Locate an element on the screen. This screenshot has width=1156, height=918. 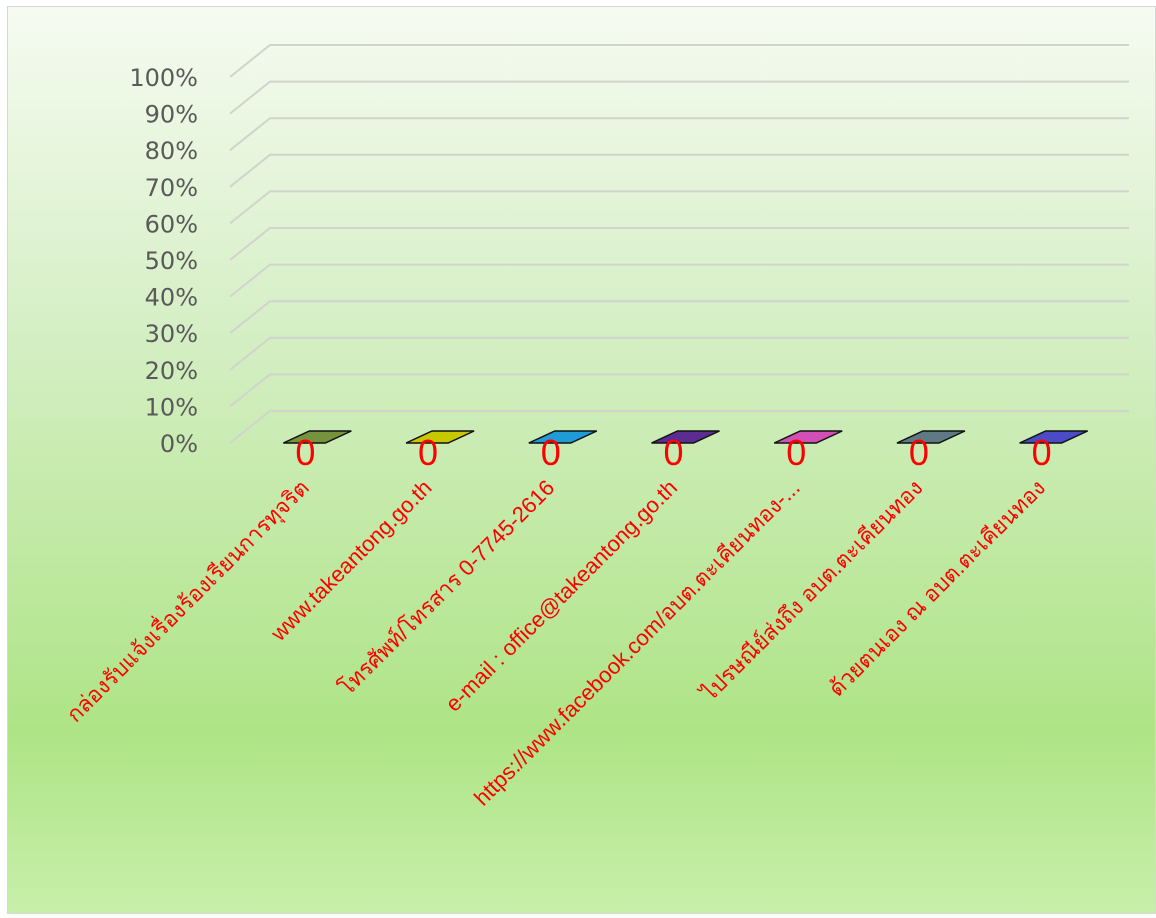
y-tick-label: 20% is located at coordinates (171, 371).